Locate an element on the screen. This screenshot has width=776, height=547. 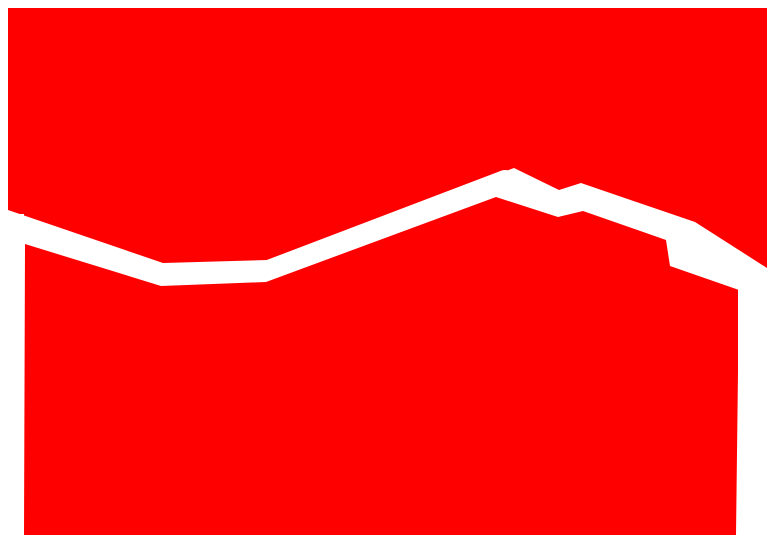
left-white-strip is located at coordinates (16, 376).